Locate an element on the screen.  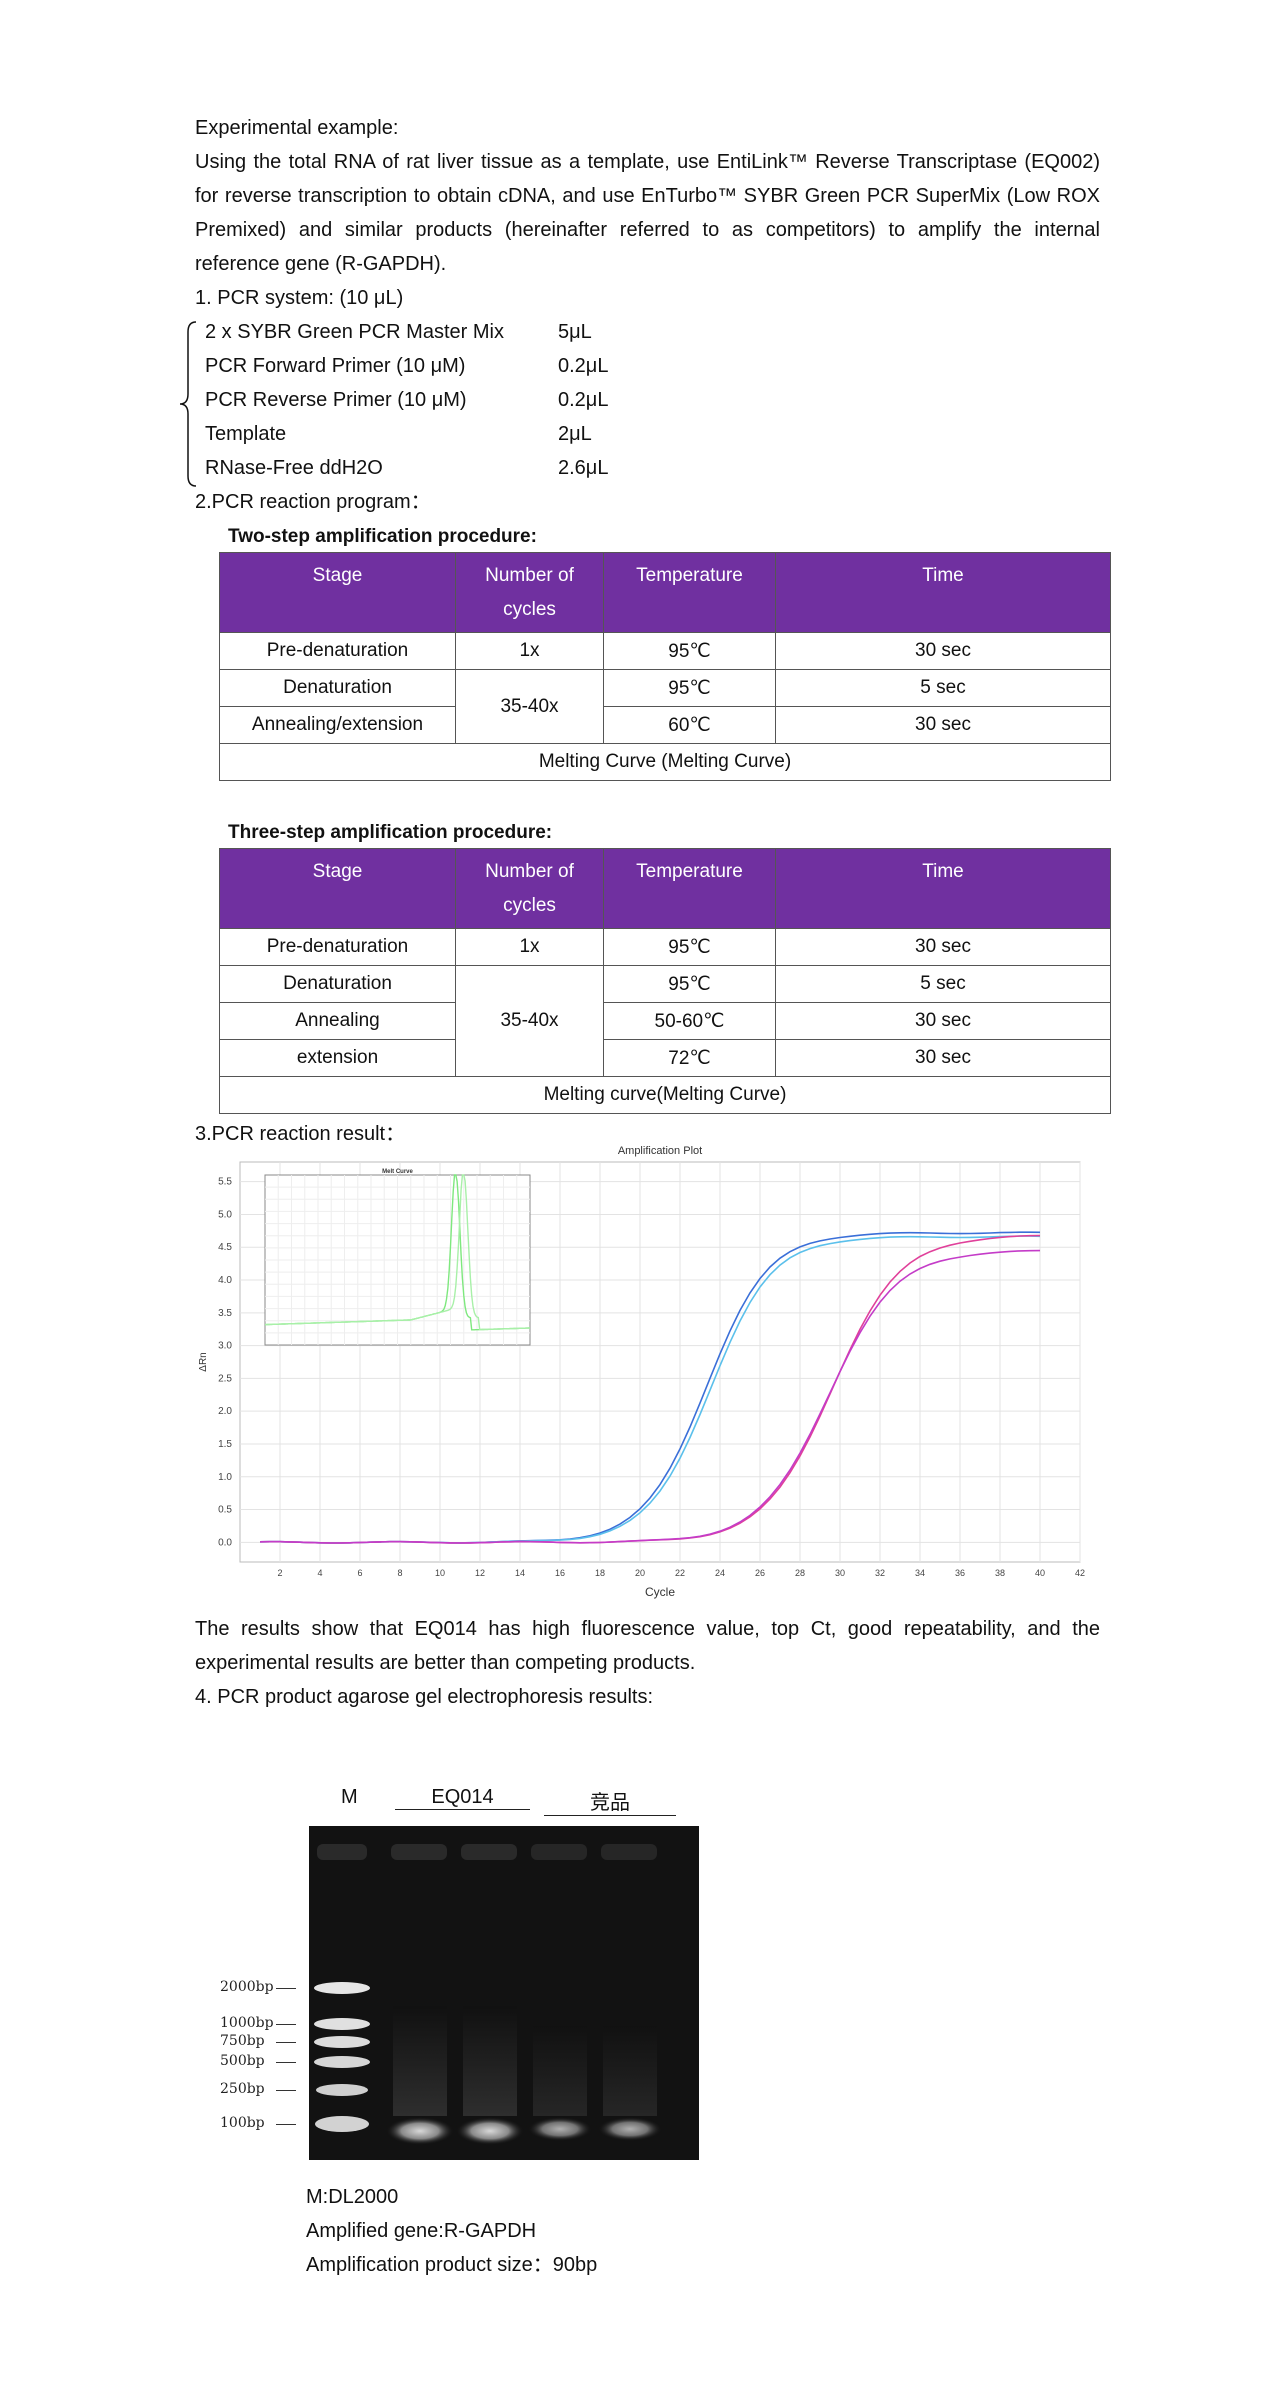
x-tick-label: 42 is located at coordinates (1080, 1573).